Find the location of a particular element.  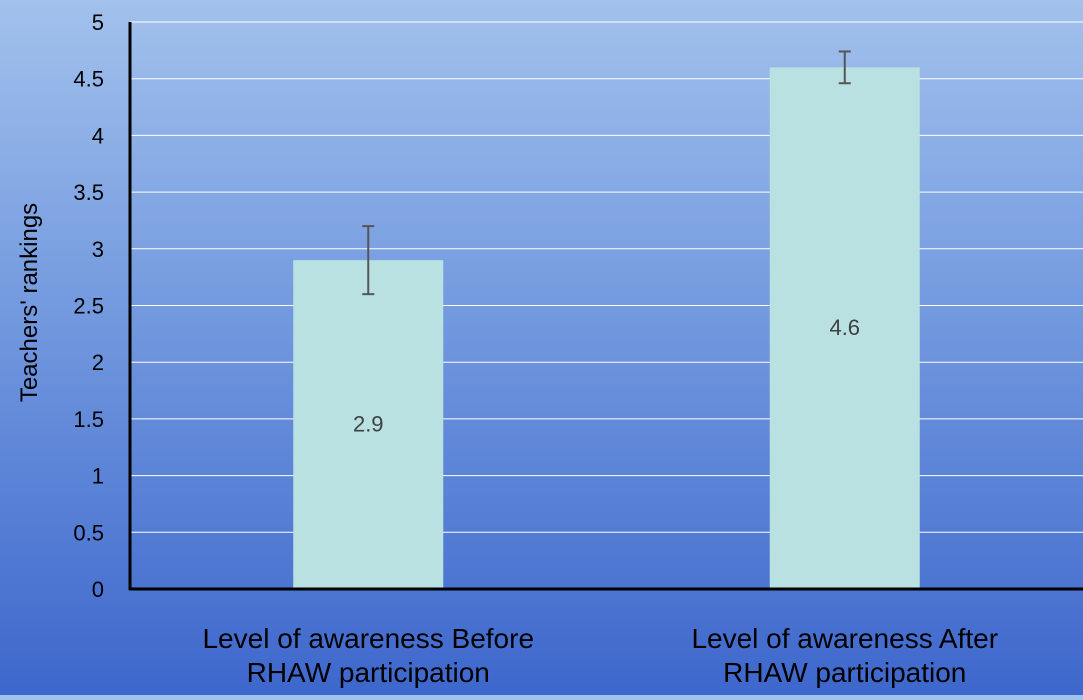

data-label: 2.9 is located at coordinates (368, 424).